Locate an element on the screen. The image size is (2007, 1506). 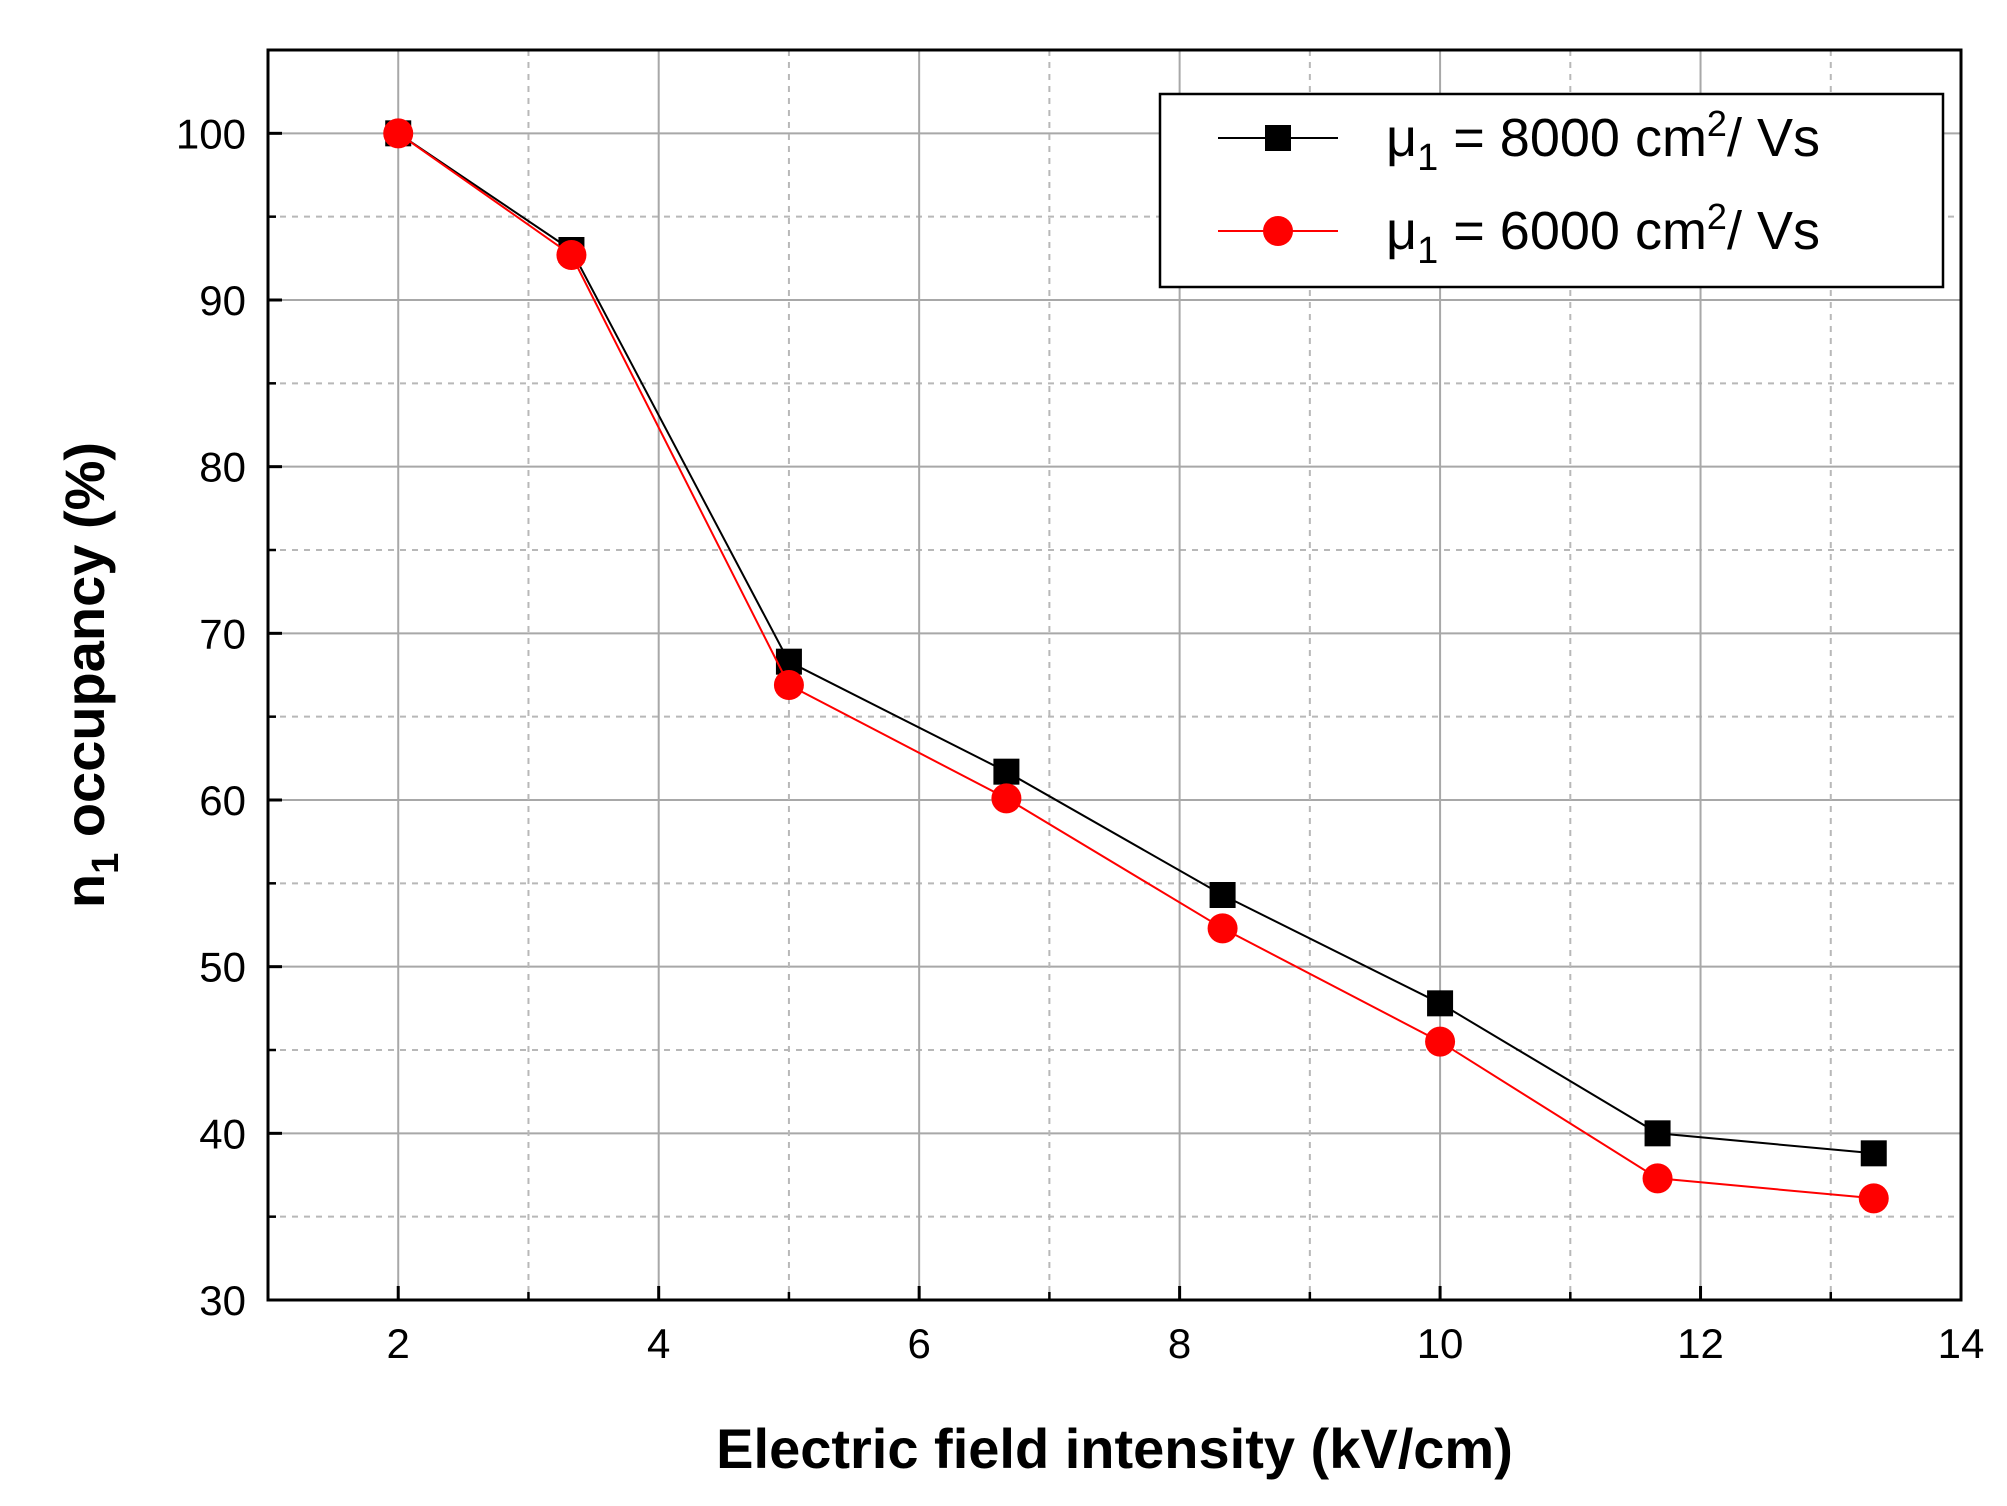
y-tick-label: 70 is located at coordinates (222, 633).